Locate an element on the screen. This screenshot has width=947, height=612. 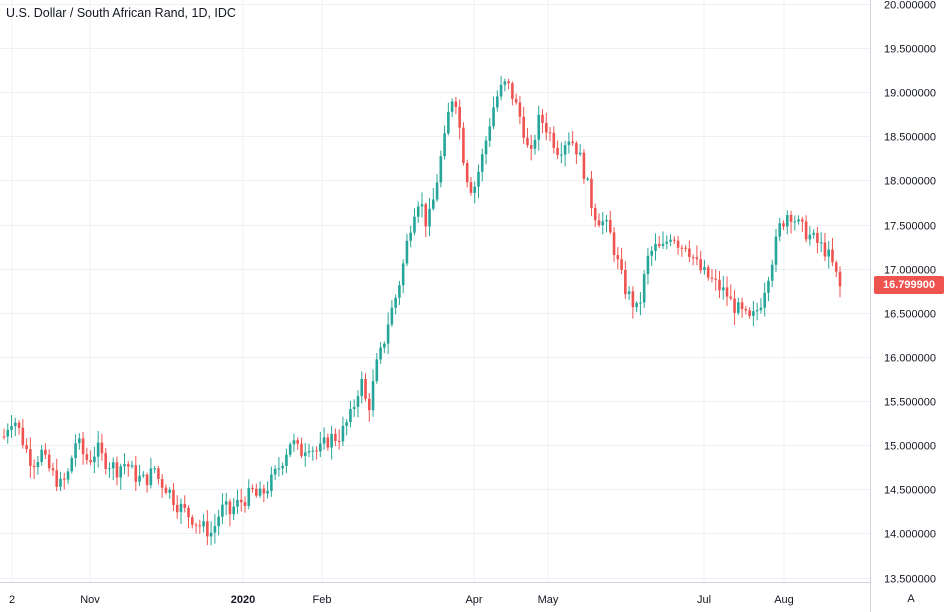
auto-scale-button: A is located at coordinates (911, 599).